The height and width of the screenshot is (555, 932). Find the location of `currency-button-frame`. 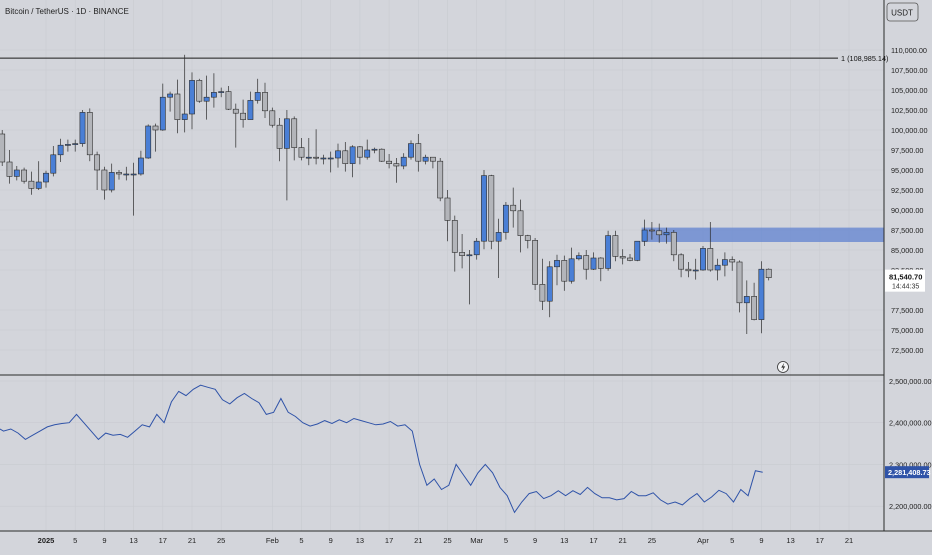

currency-button-frame is located at coordinates (902, 12).